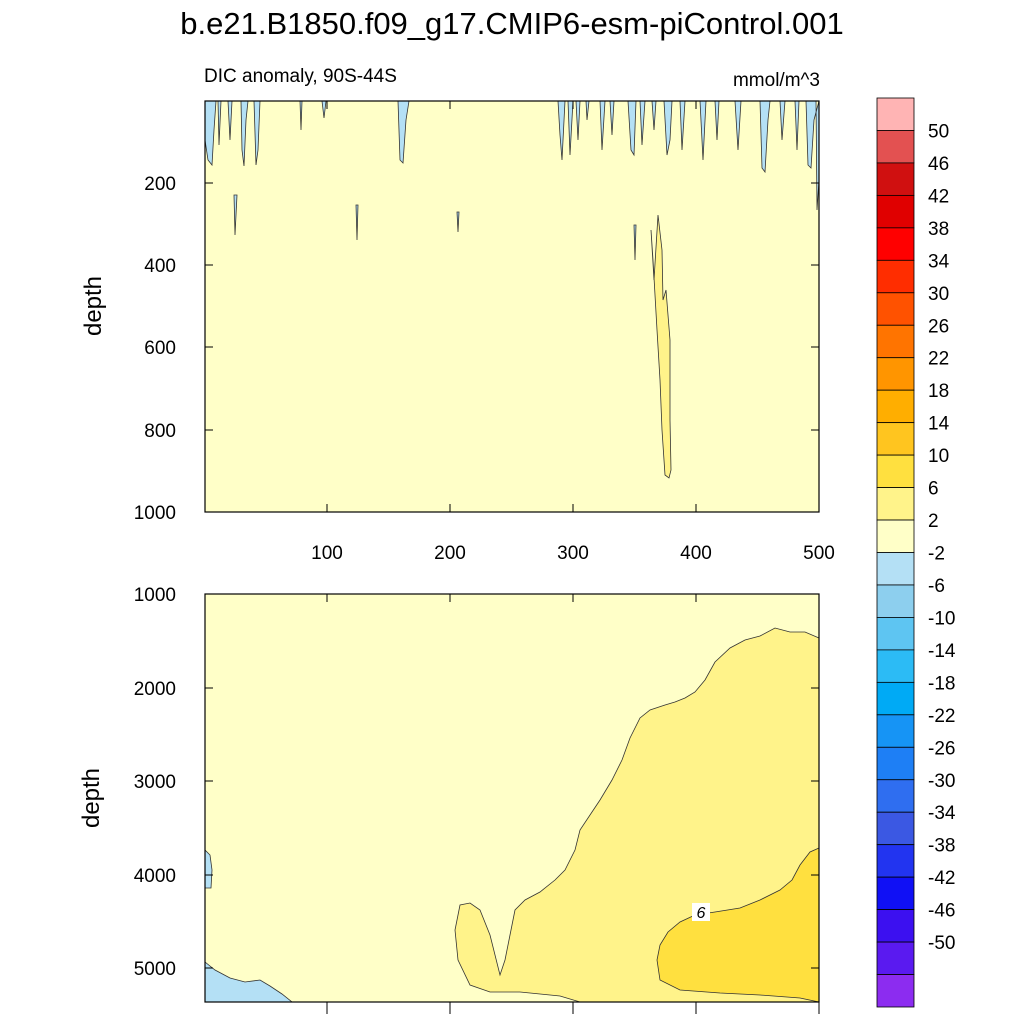 This screenshot has height=1024, width=1024. What do you see at coordinates (938, 294) in the screenshot?
I see `colorbar-label: 30` at bounding box center [938, 294].